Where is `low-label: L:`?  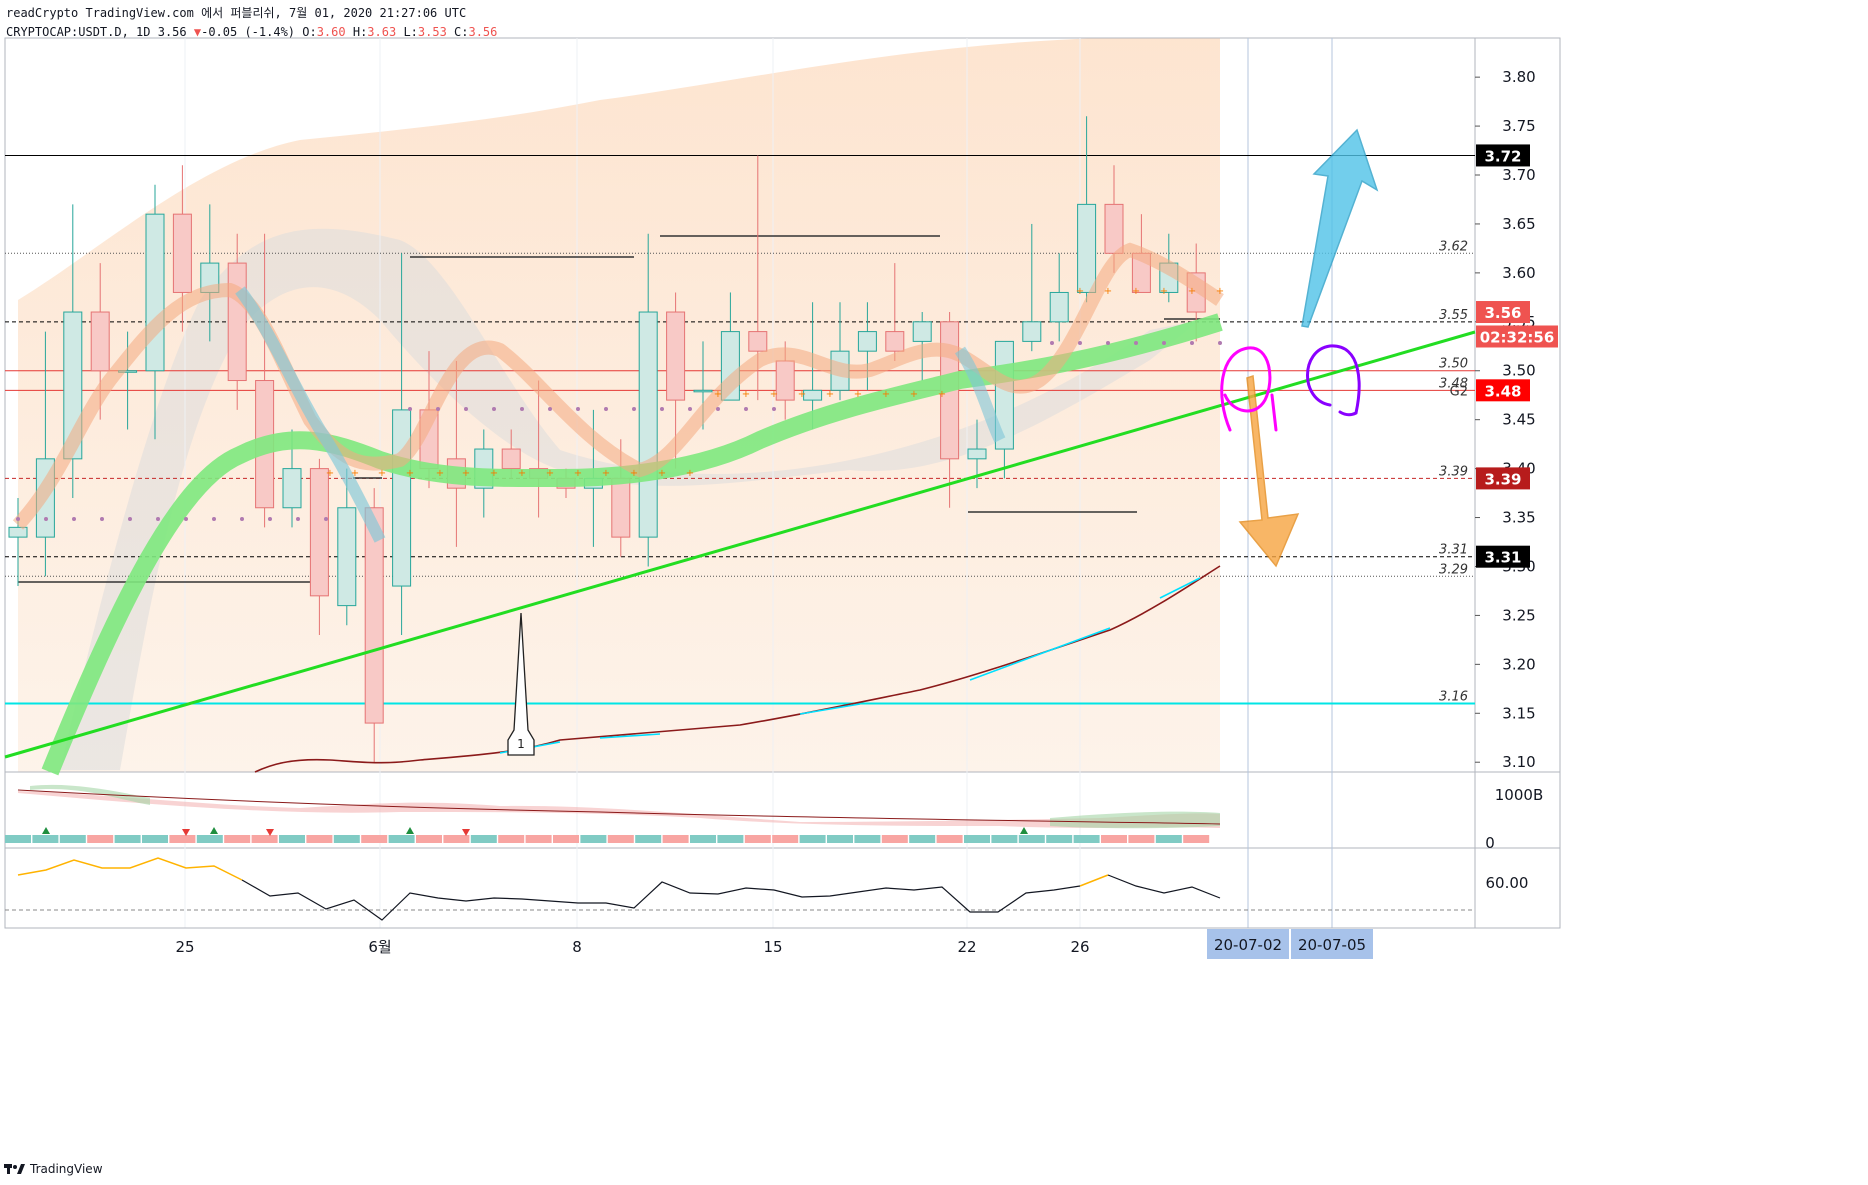 low-label: L: is located at coordinates (410, 32).